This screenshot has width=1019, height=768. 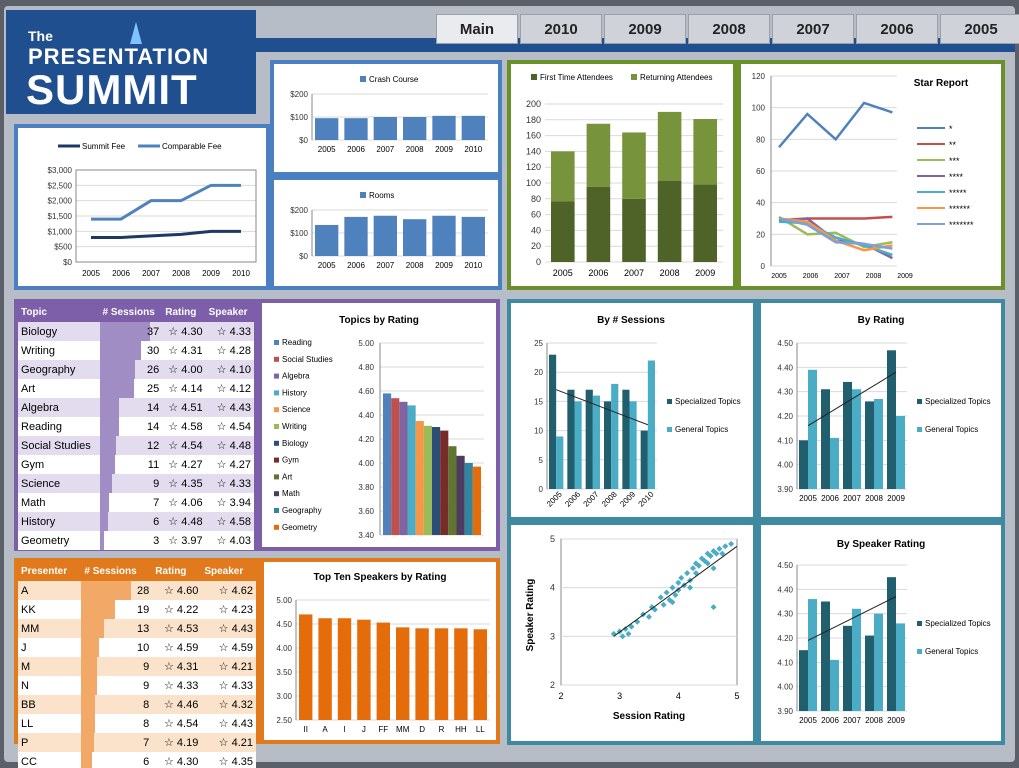 I want to click on bysess-xtick: 2009, so click(x=627, y=498).